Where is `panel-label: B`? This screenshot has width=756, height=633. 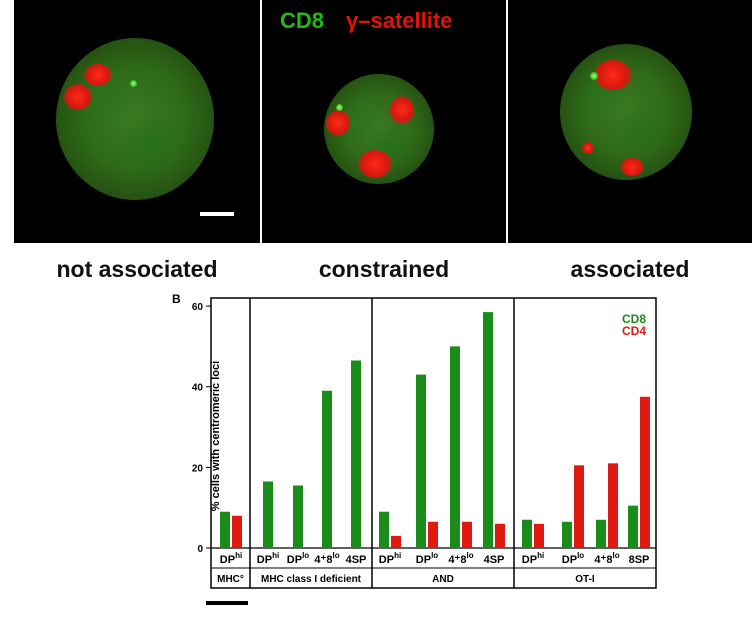
panel-label: B is located at coordinates (176, 299).